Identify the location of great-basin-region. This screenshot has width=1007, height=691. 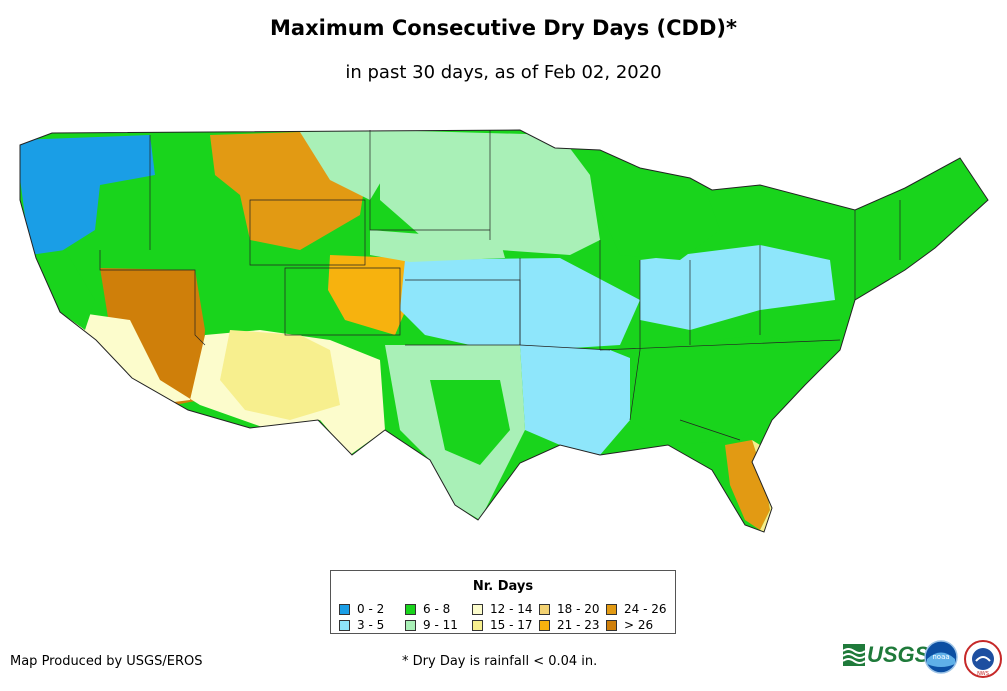
(152, 338).